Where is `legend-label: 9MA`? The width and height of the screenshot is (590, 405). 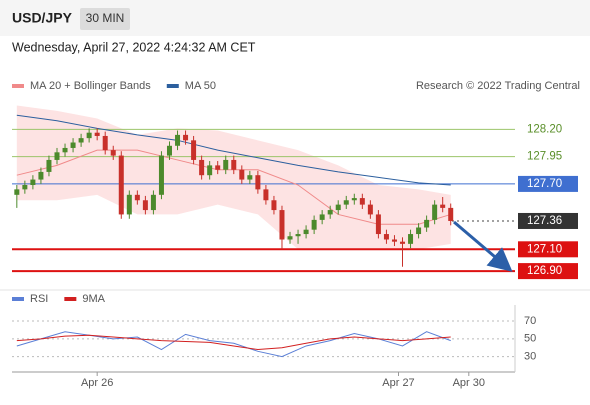 legend-label: 9MA is located at coordinates (93, 299).